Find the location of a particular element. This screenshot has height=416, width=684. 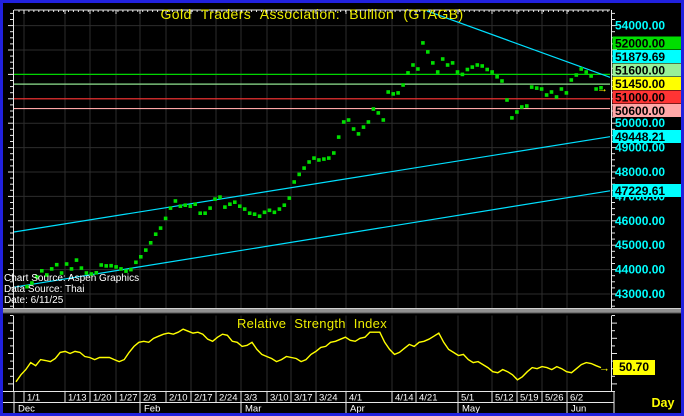

x-tick-label: 3/17 is located at coordinates (303, 398).